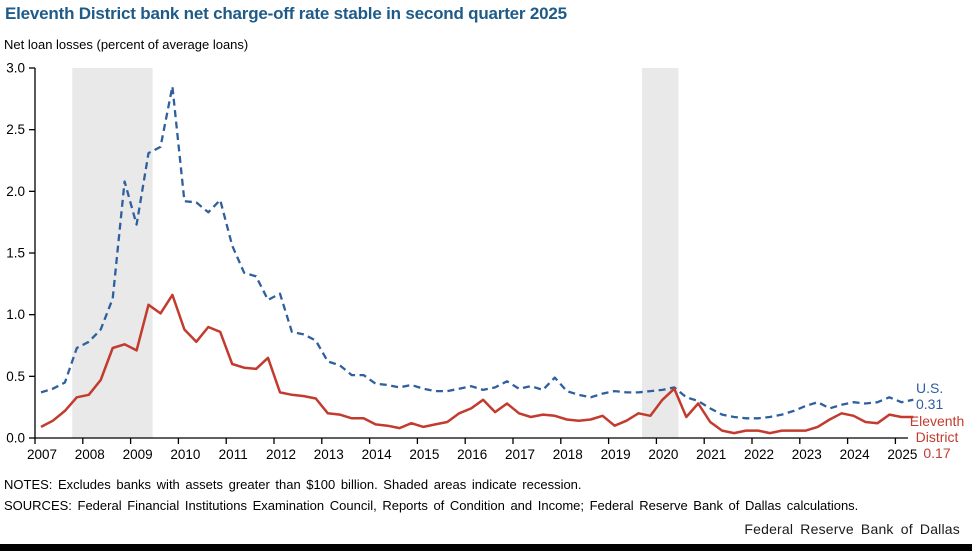 This screenshot has width=972, height=551. I want to click on y-tick-label: 3.0, so click(15, 68).